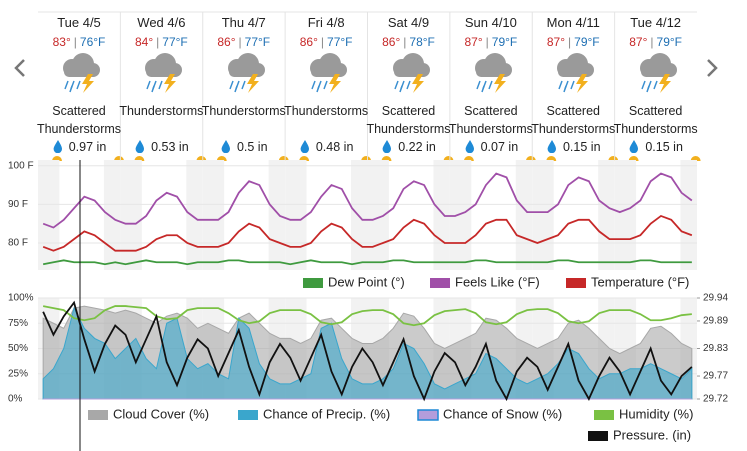 The image size is (747, 451). I want to click on day-label: Fri 4/8, so click(326, 22).